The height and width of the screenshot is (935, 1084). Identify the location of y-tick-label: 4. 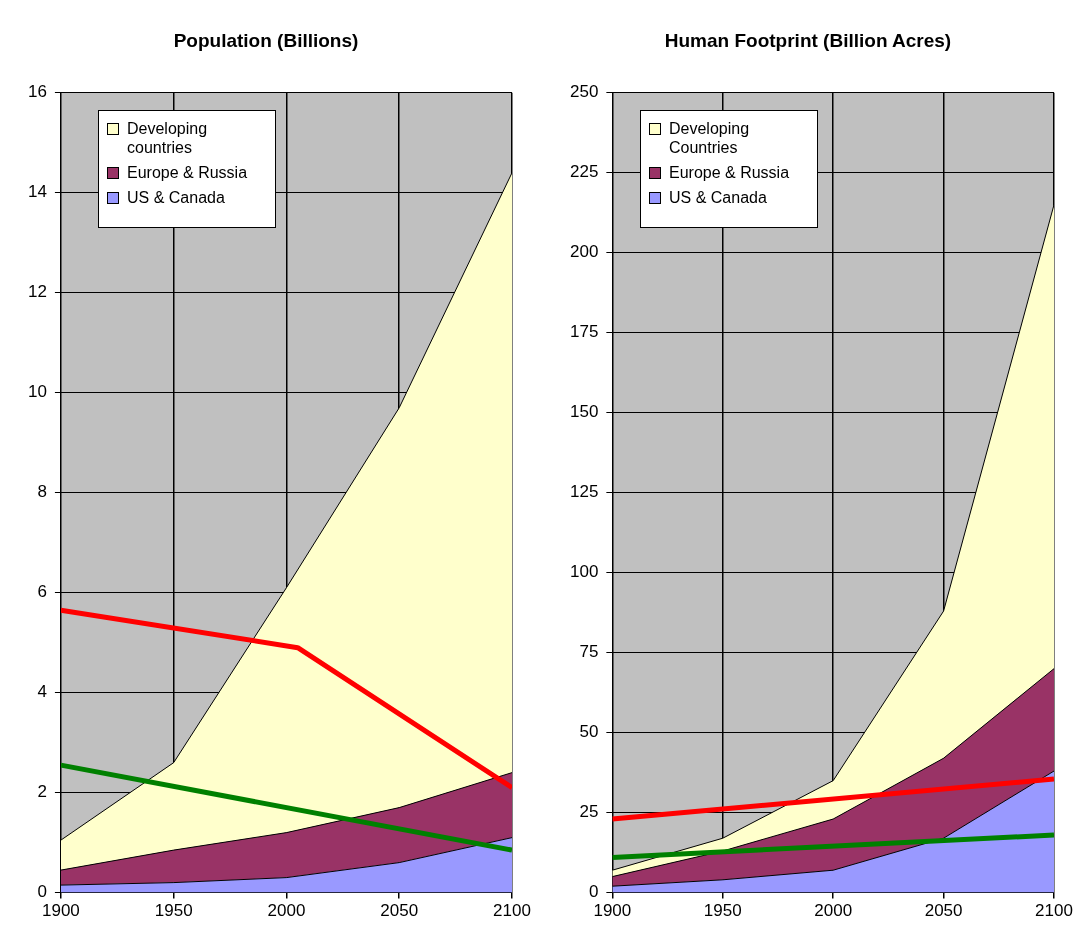
(42, 692).